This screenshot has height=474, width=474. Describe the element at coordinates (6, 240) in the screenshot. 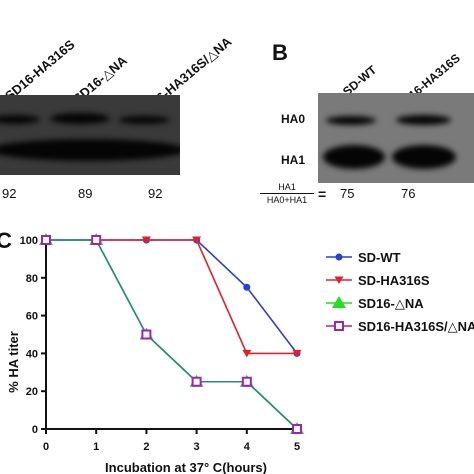

I see `panel-c-letter: C` at that location.